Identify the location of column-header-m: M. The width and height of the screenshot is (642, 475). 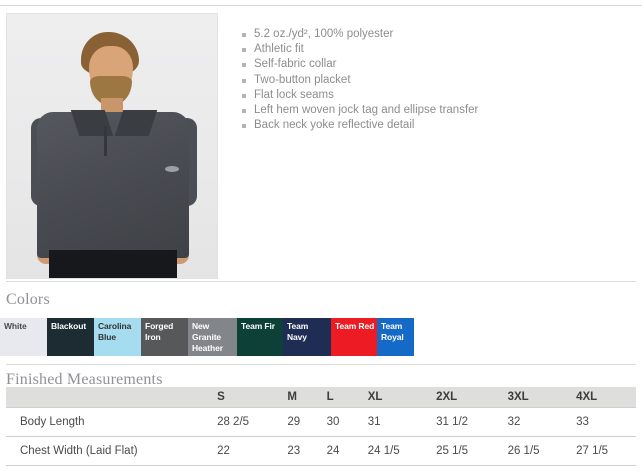
(307, 397).